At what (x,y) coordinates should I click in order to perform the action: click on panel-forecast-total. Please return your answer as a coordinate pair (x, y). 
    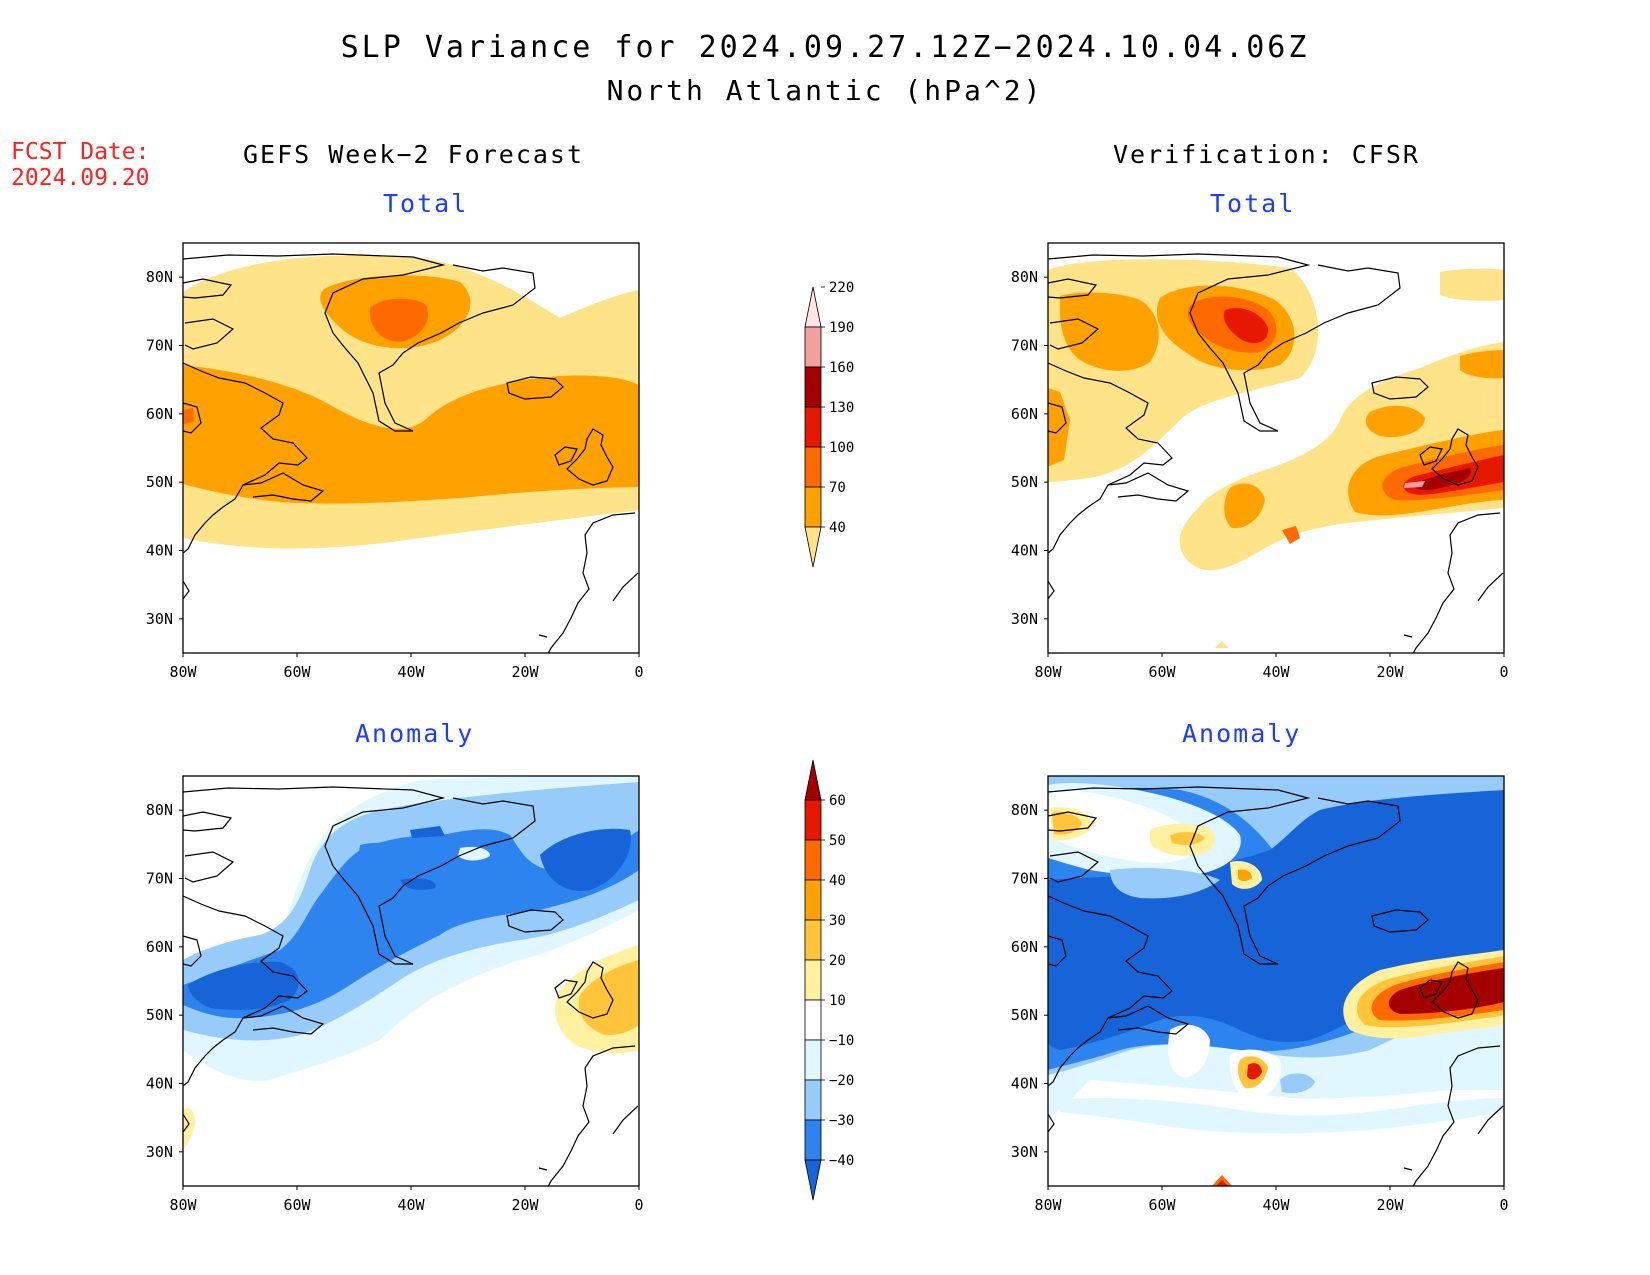
    Looking at the image, I should click on (411, 448).